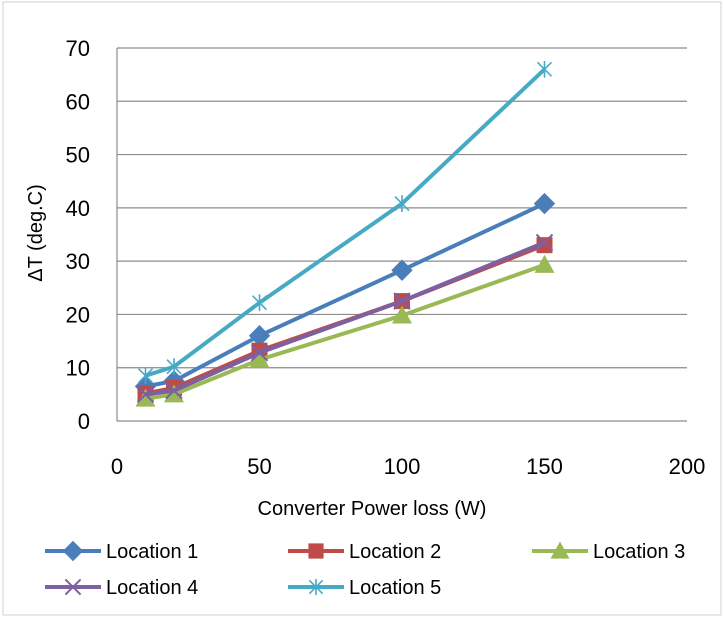 This screenshot has height=622, width=724. What do you see at coordinates (152, 552) in the screenshot?
I see `legend-label: Location 1` at bounding box center [152, 552].